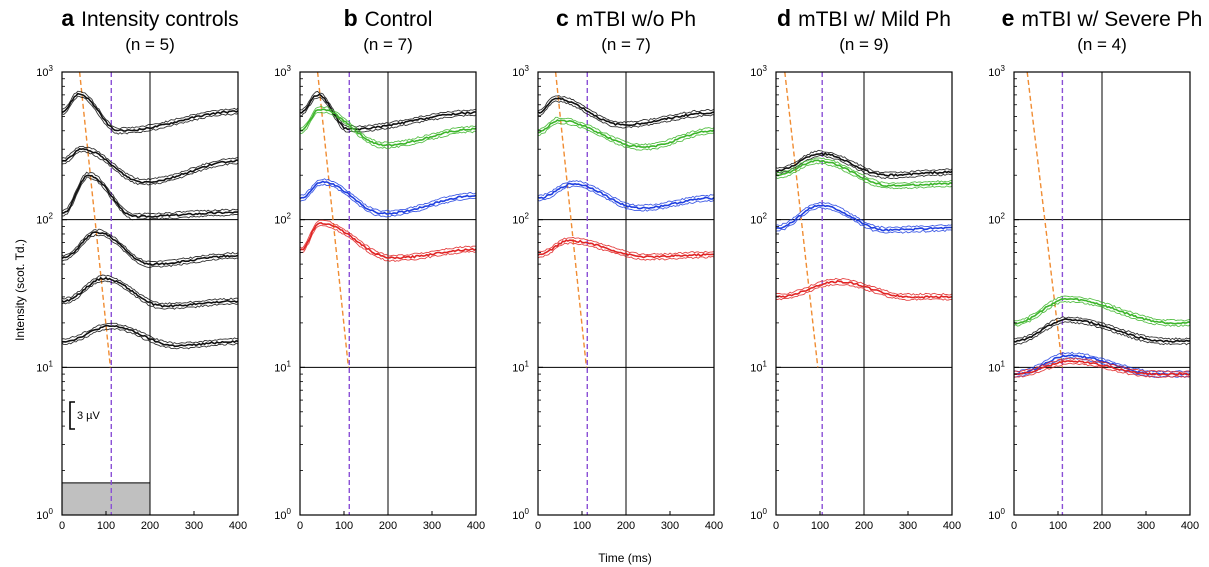  I want to click on panel-title-text: mTBI w/ Severe Ph, so click(1111, 19).